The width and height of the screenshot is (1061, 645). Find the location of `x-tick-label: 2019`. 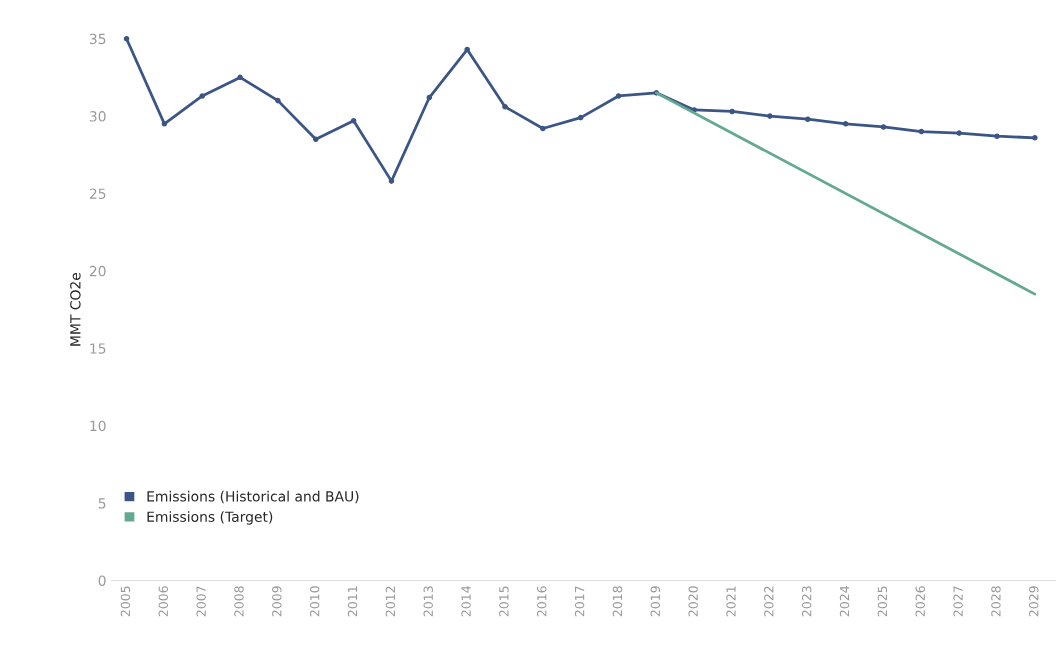

x-tick-label: 2019 is located at coordinates (655, 601).